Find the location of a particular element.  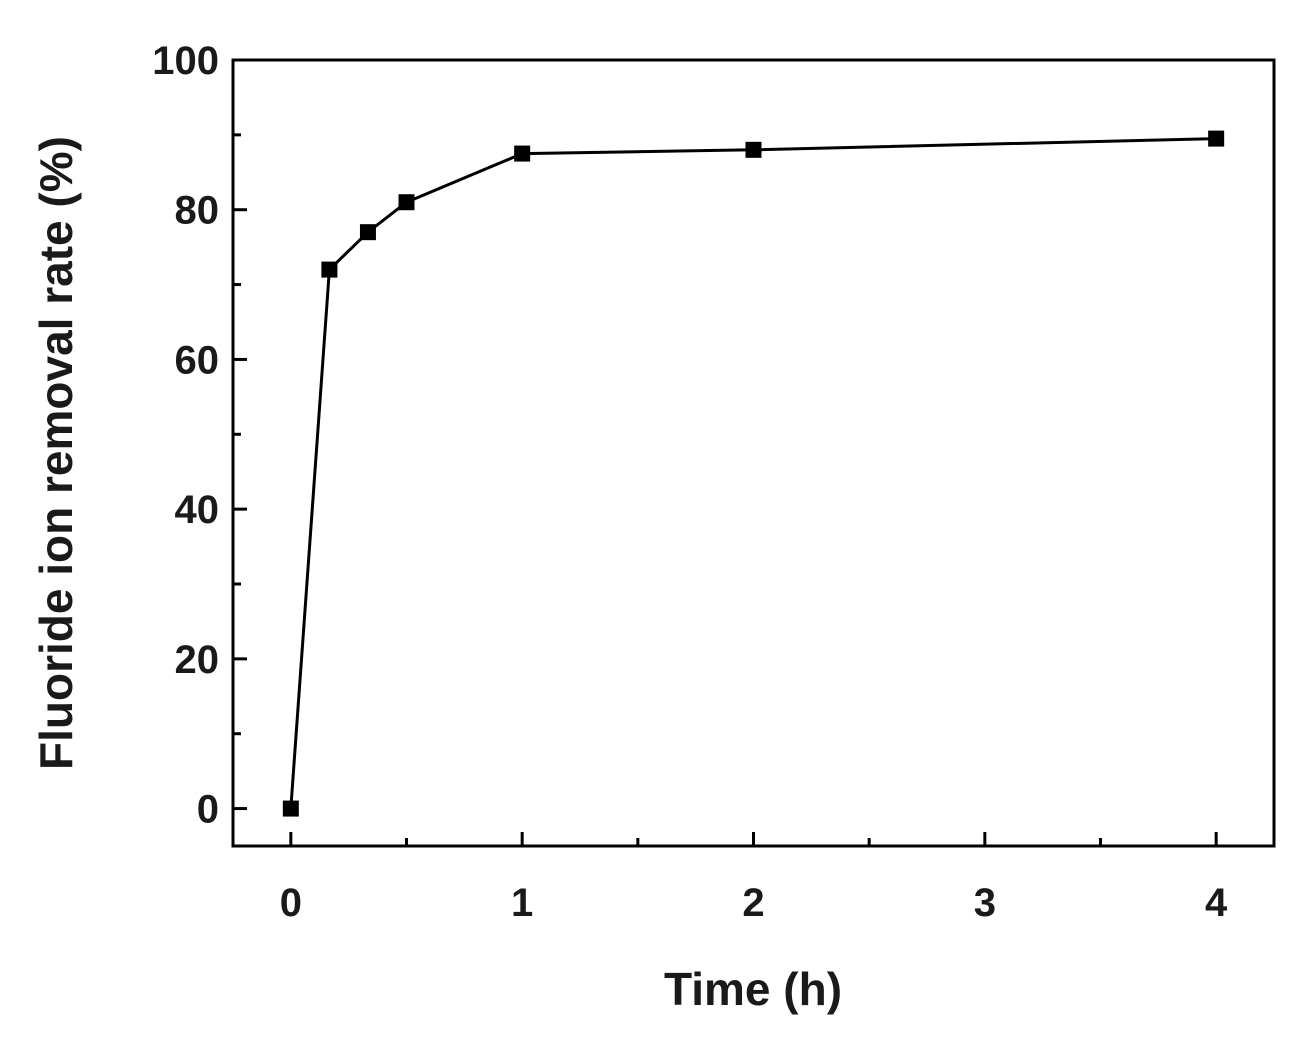

x-axis: 0 1 2 3 4 is located at coordinates (754, 878).